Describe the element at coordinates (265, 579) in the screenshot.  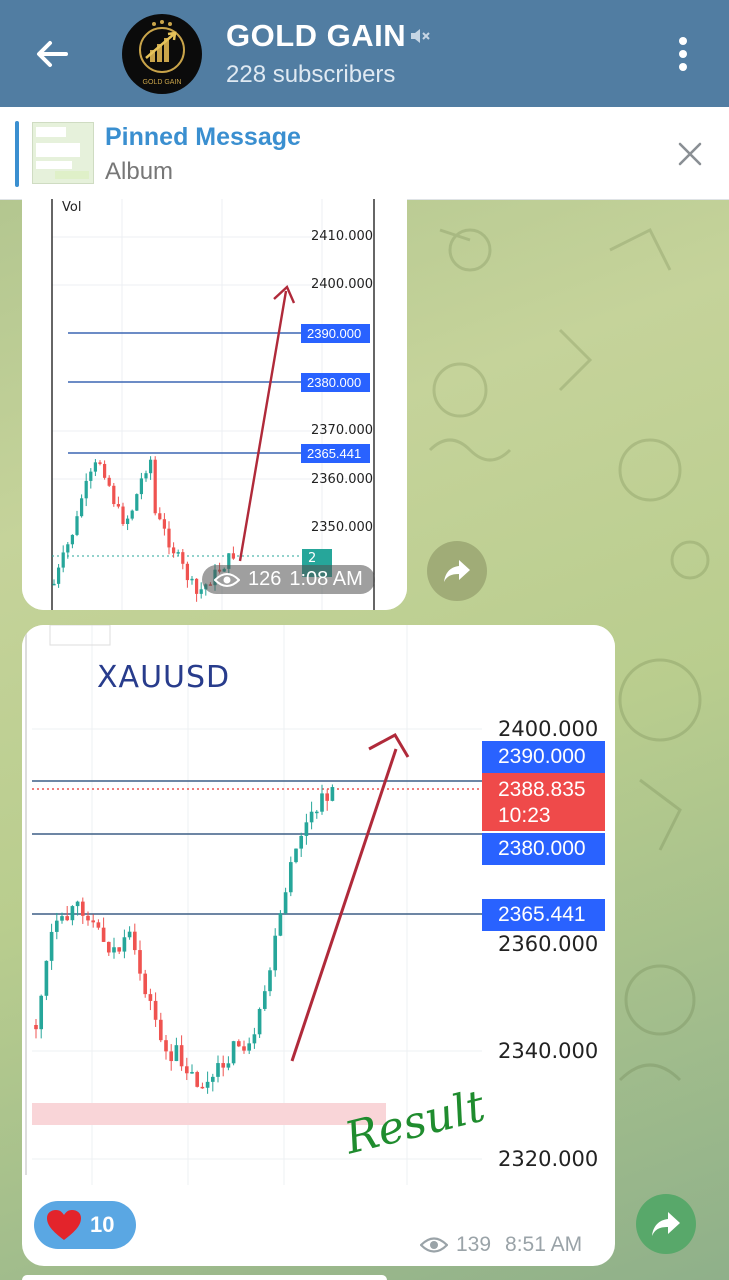
I see `view-count: 126` at that location.